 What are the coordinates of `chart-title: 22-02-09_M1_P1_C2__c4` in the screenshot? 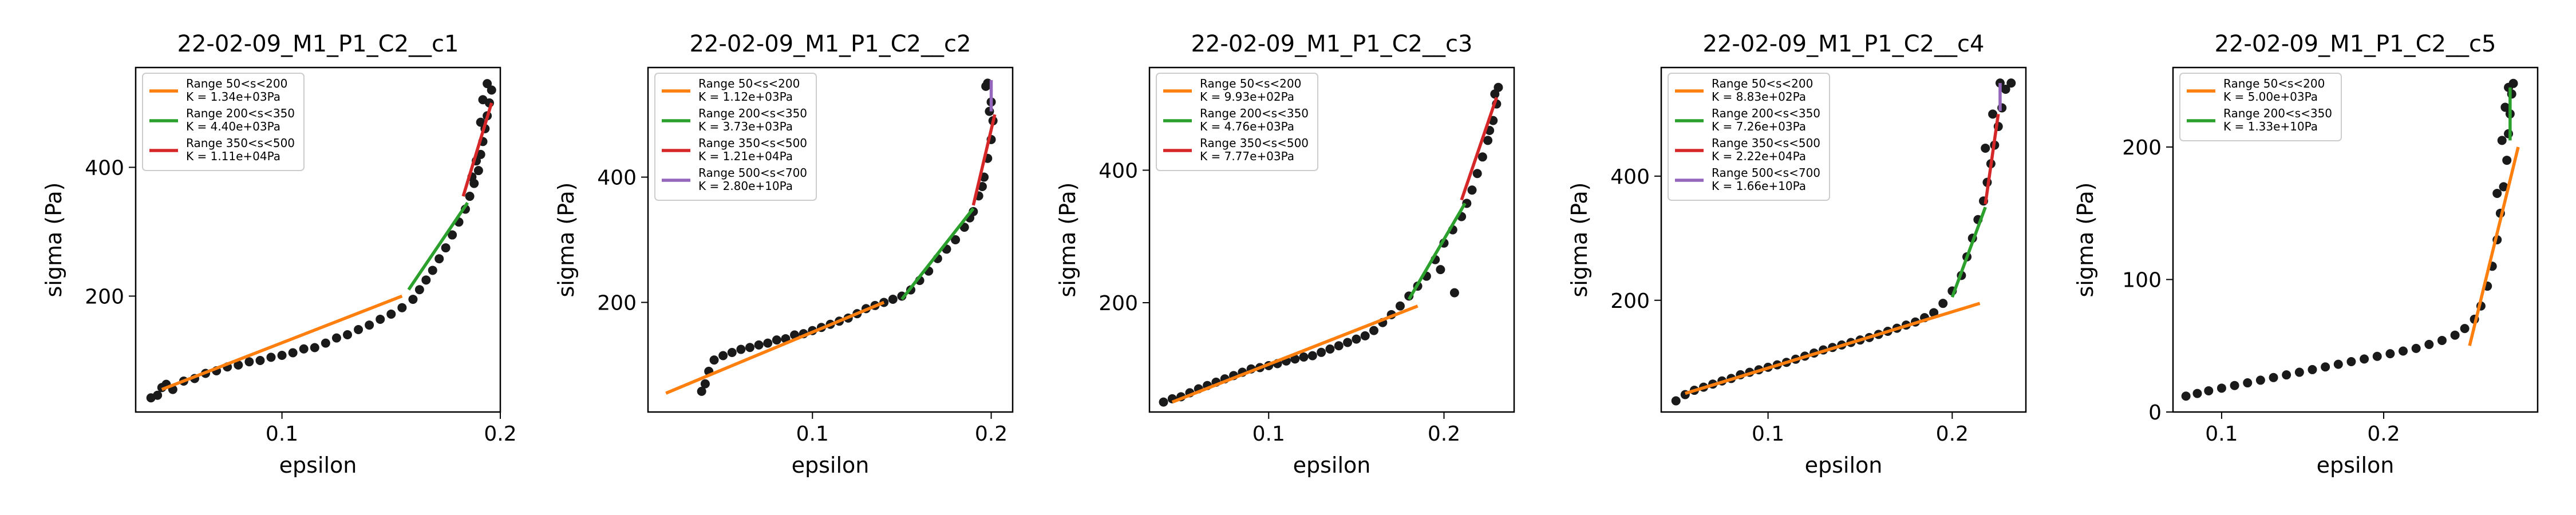 It's located at (1844, 44).